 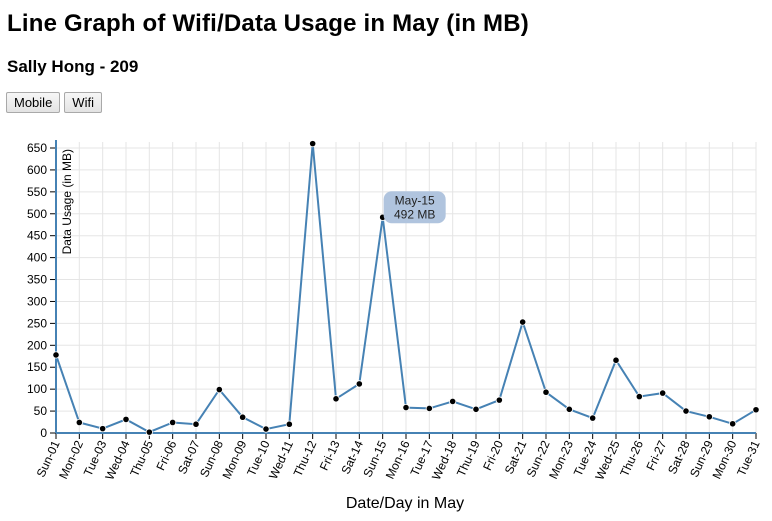 I want to click on y-tick-label: 200, so click(x=37, y=345).